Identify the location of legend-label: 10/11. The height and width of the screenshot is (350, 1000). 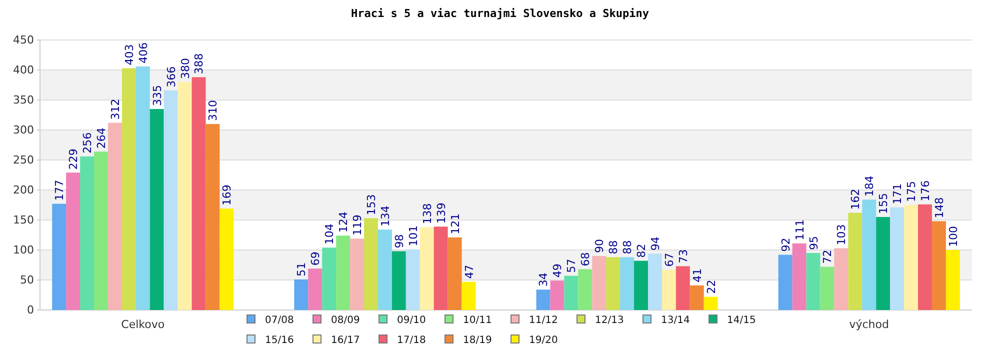
(477, 320).